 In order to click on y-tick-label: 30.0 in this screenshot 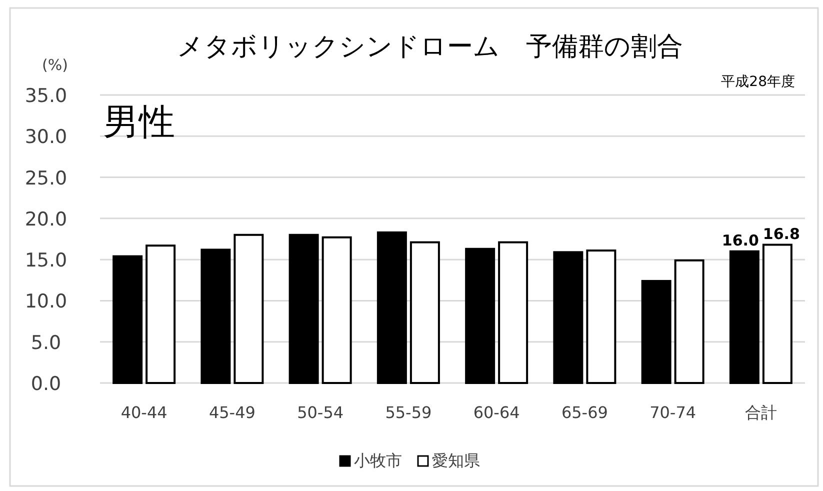, I will do `click(46, 137)`.